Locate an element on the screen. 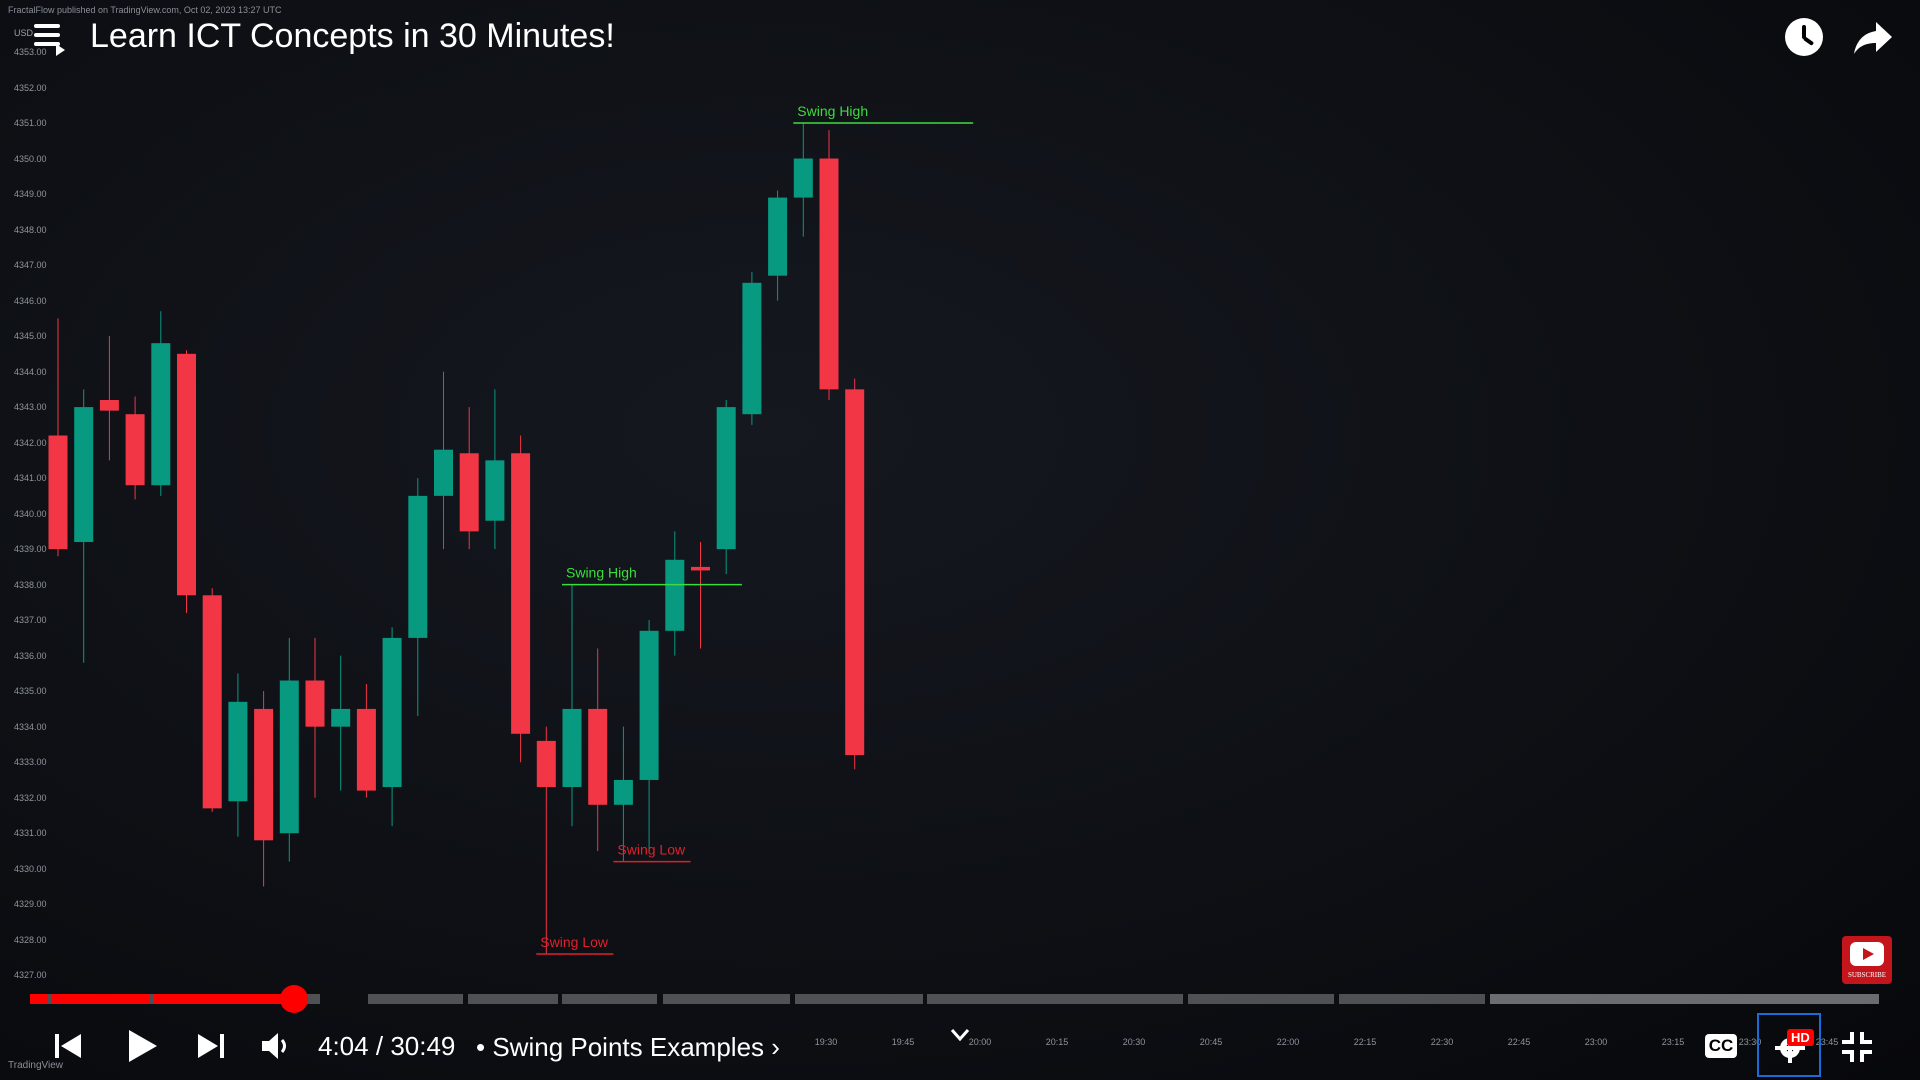 The height and width of the screenshot is (1080, 1920). chapter-title-button: • Swing Points Examples › is located at coordinates (628, 1047).